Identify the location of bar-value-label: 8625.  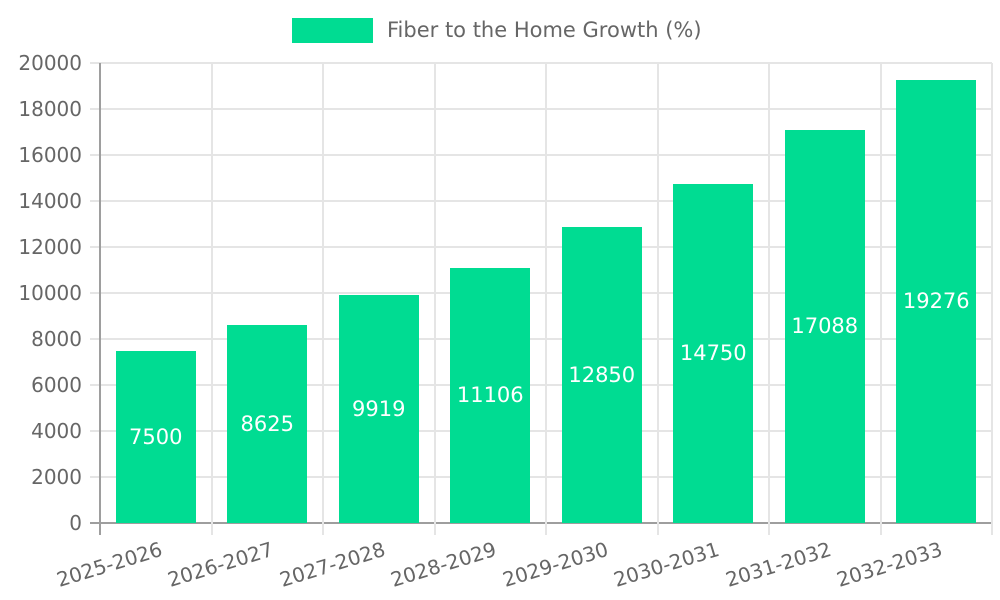
(267, 423).